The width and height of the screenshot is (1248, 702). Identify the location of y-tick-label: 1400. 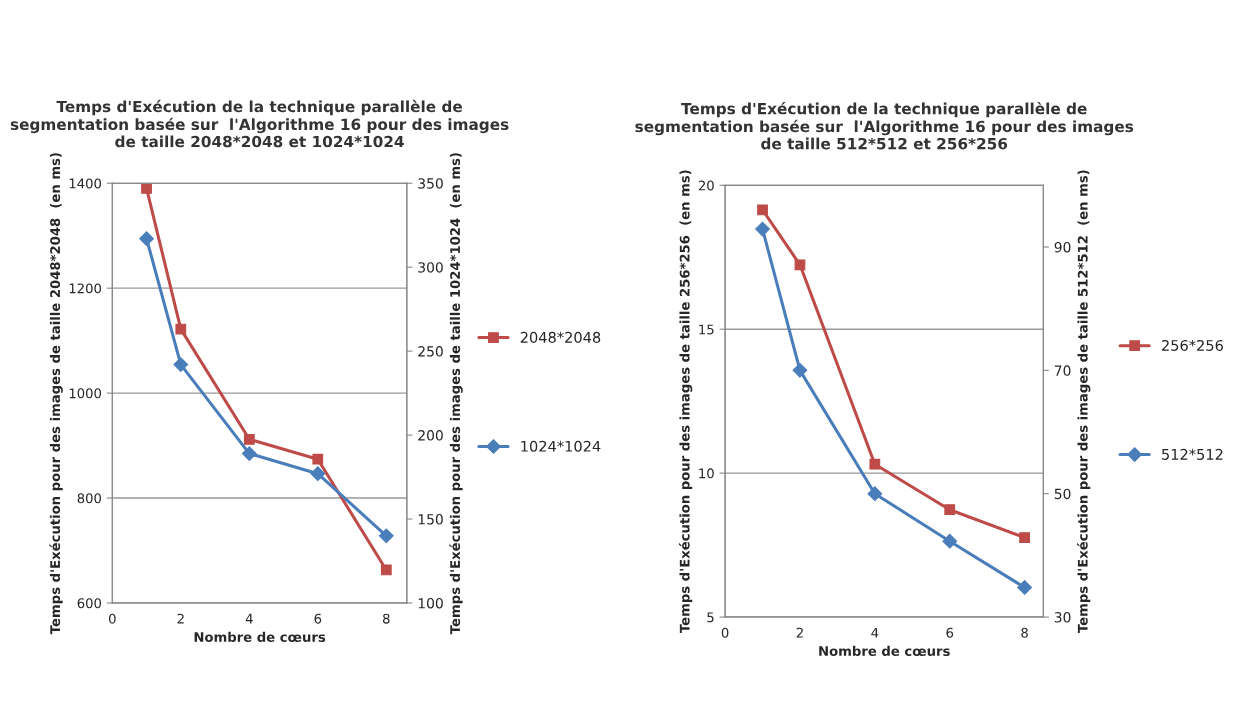
(85, 183).